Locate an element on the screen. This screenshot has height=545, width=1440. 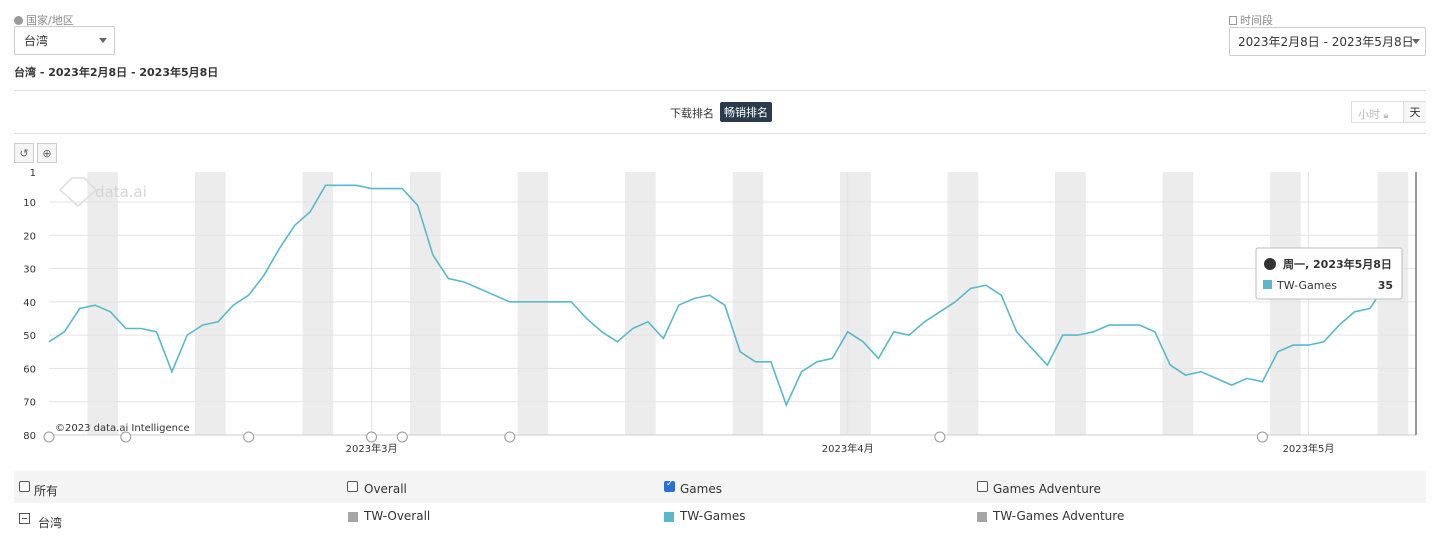
legend-overall-label: Overall is located at coordinates (385, 489).